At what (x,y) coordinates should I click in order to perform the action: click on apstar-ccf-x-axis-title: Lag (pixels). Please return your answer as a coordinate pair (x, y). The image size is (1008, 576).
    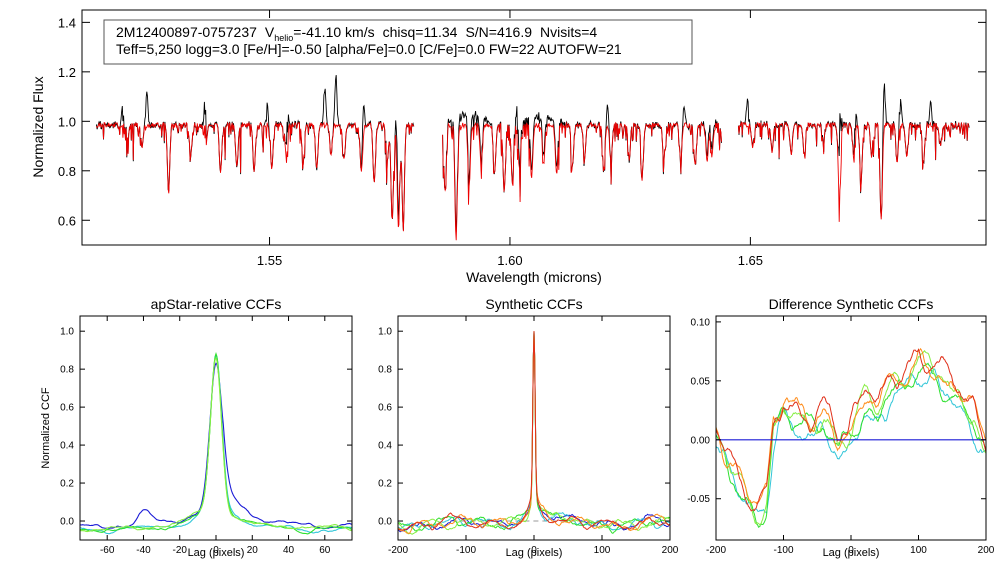
    Looking at the image, I should click on (216, 553).